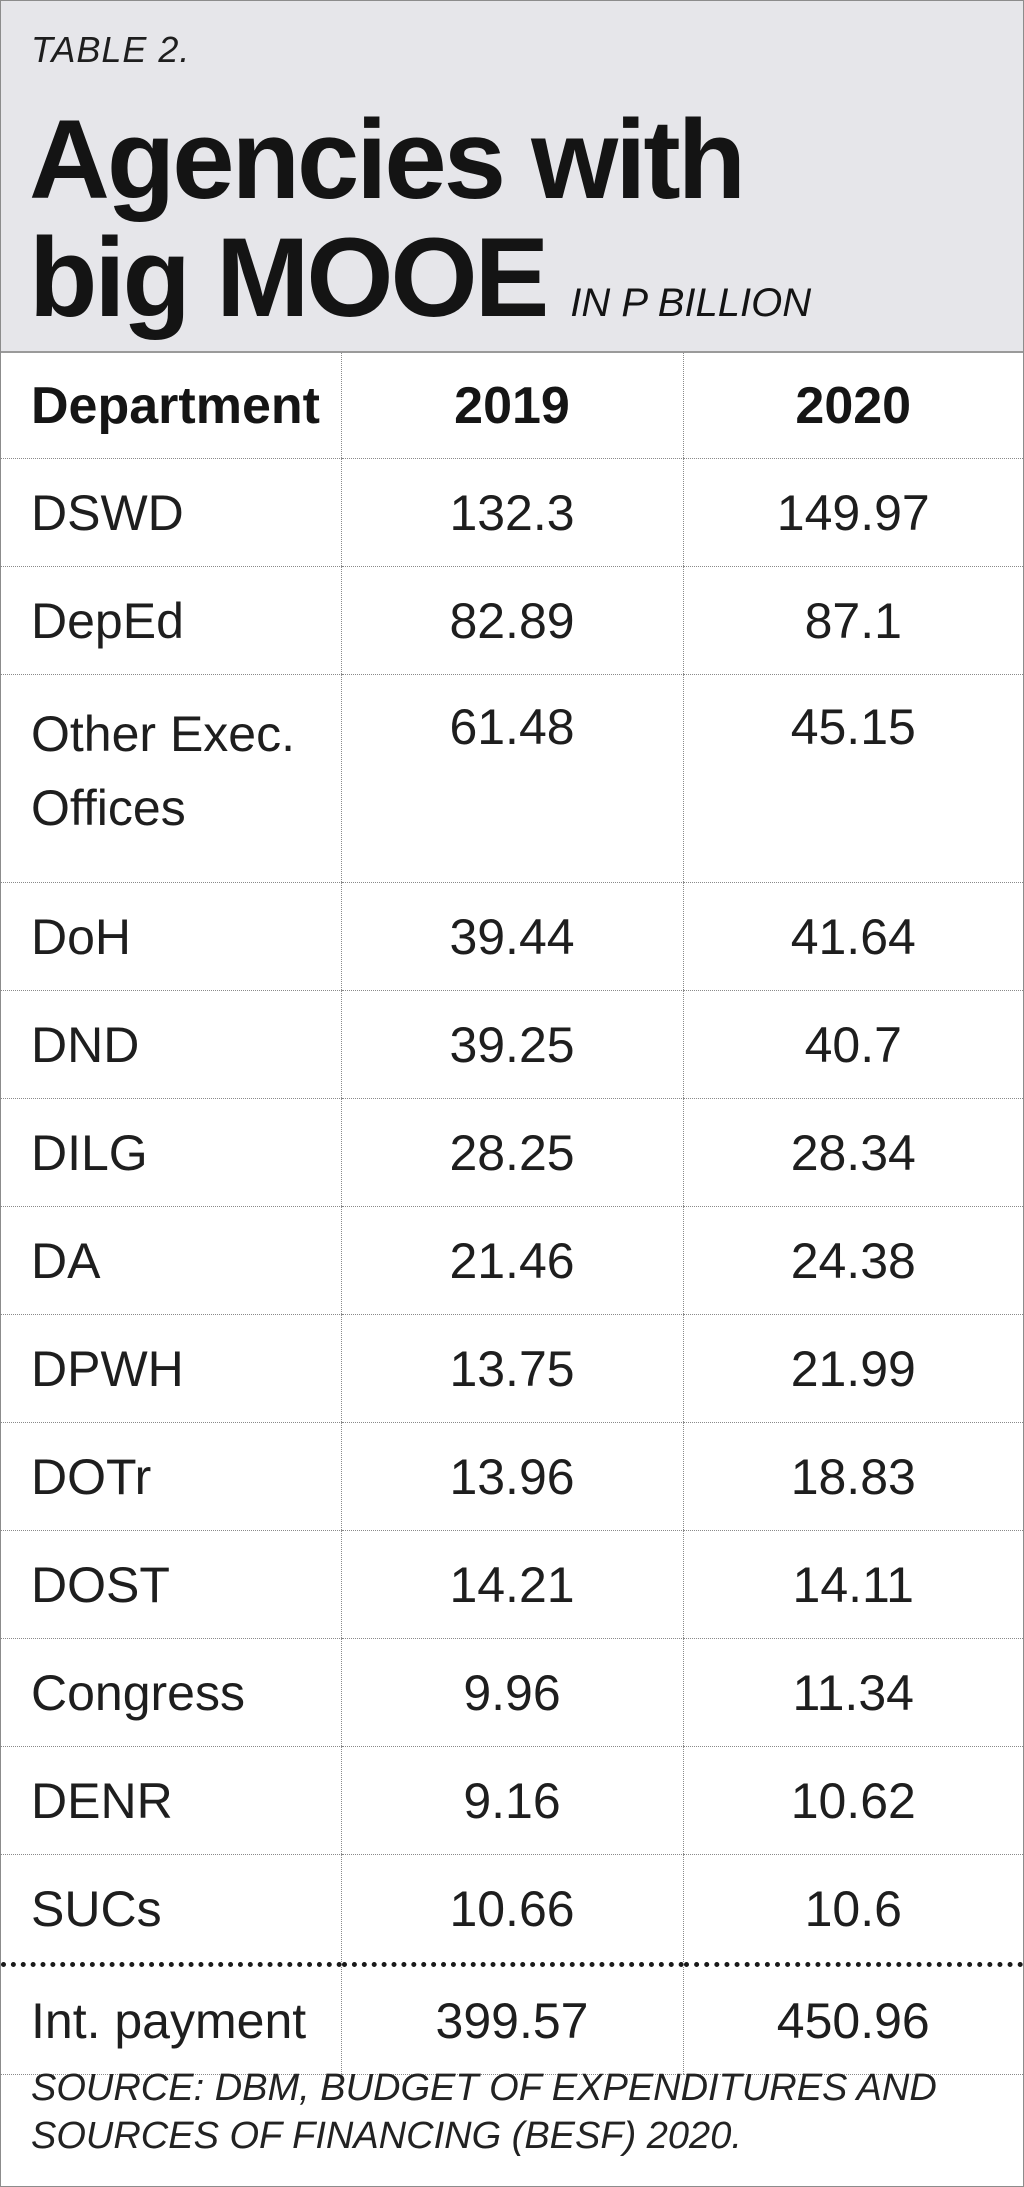 The width and height of the screenshot is (1024, 2187). I want to click on value-2019-cell: 14.21, so click(511, 1584).